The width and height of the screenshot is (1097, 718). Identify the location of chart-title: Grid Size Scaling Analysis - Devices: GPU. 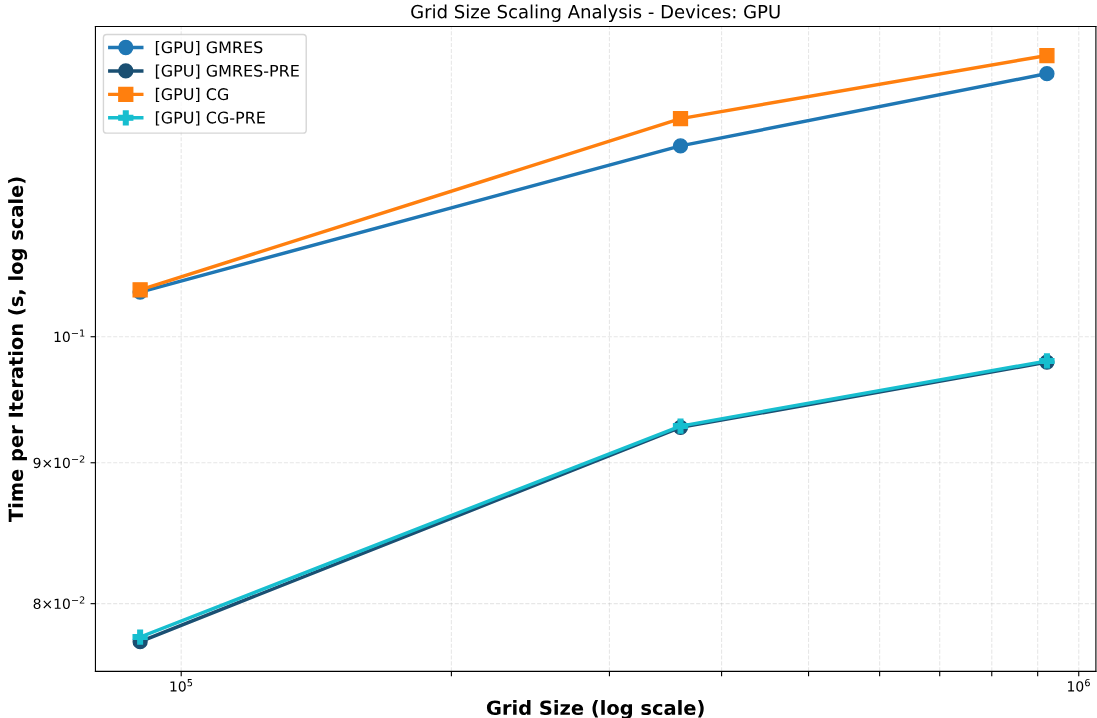
(595, 13).